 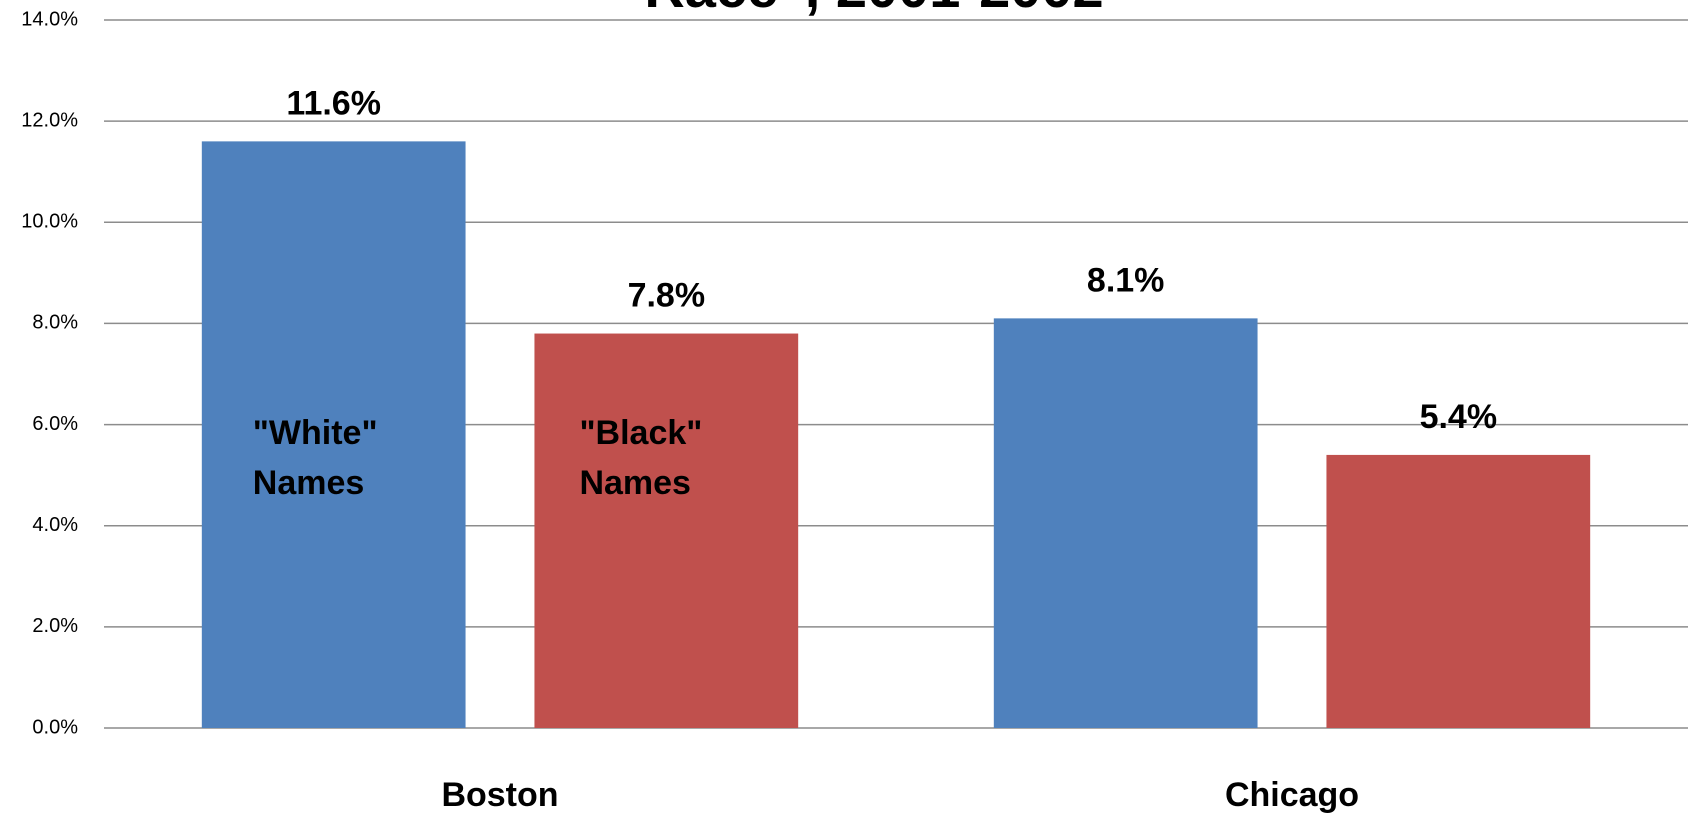 What do you see at coordinates (499, 795) in the screenshot?
I see `x-tick-label: Boston` at bounding box center [499, 795].